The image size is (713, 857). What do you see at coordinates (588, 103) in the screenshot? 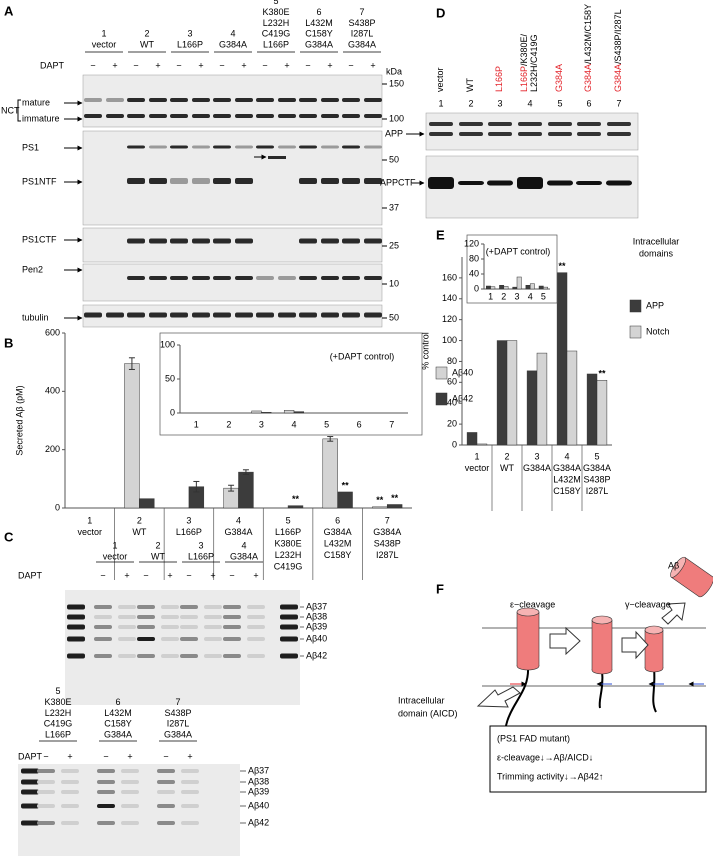
I see `lane-number: 6` at bounding box center [588, 103].